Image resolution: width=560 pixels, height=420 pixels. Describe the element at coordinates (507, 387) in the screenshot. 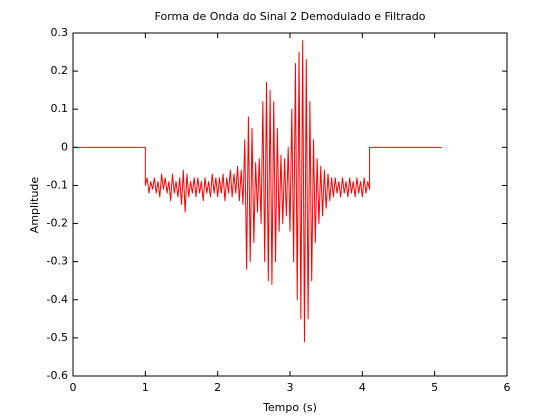

I see `x-tick-label: 6` at that location.